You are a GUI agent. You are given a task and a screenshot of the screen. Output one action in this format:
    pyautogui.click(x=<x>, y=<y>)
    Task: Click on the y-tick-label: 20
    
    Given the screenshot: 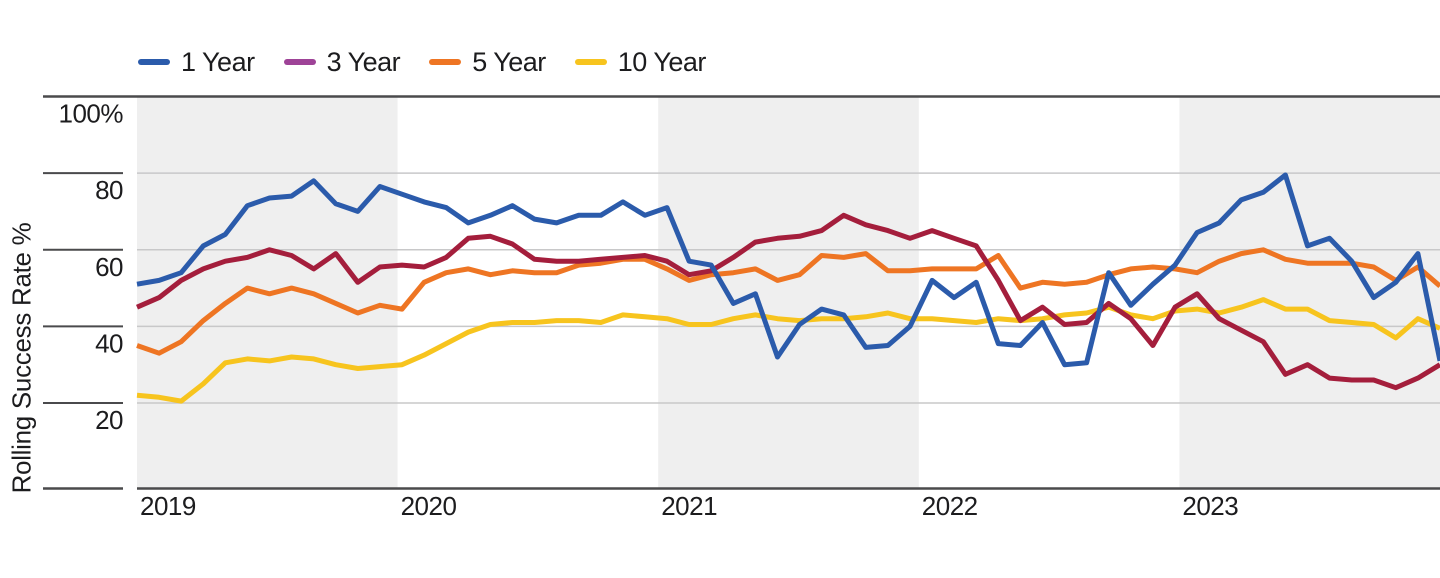 What is the action you would take?
    pyautogui.click(x=109, y=420)
    